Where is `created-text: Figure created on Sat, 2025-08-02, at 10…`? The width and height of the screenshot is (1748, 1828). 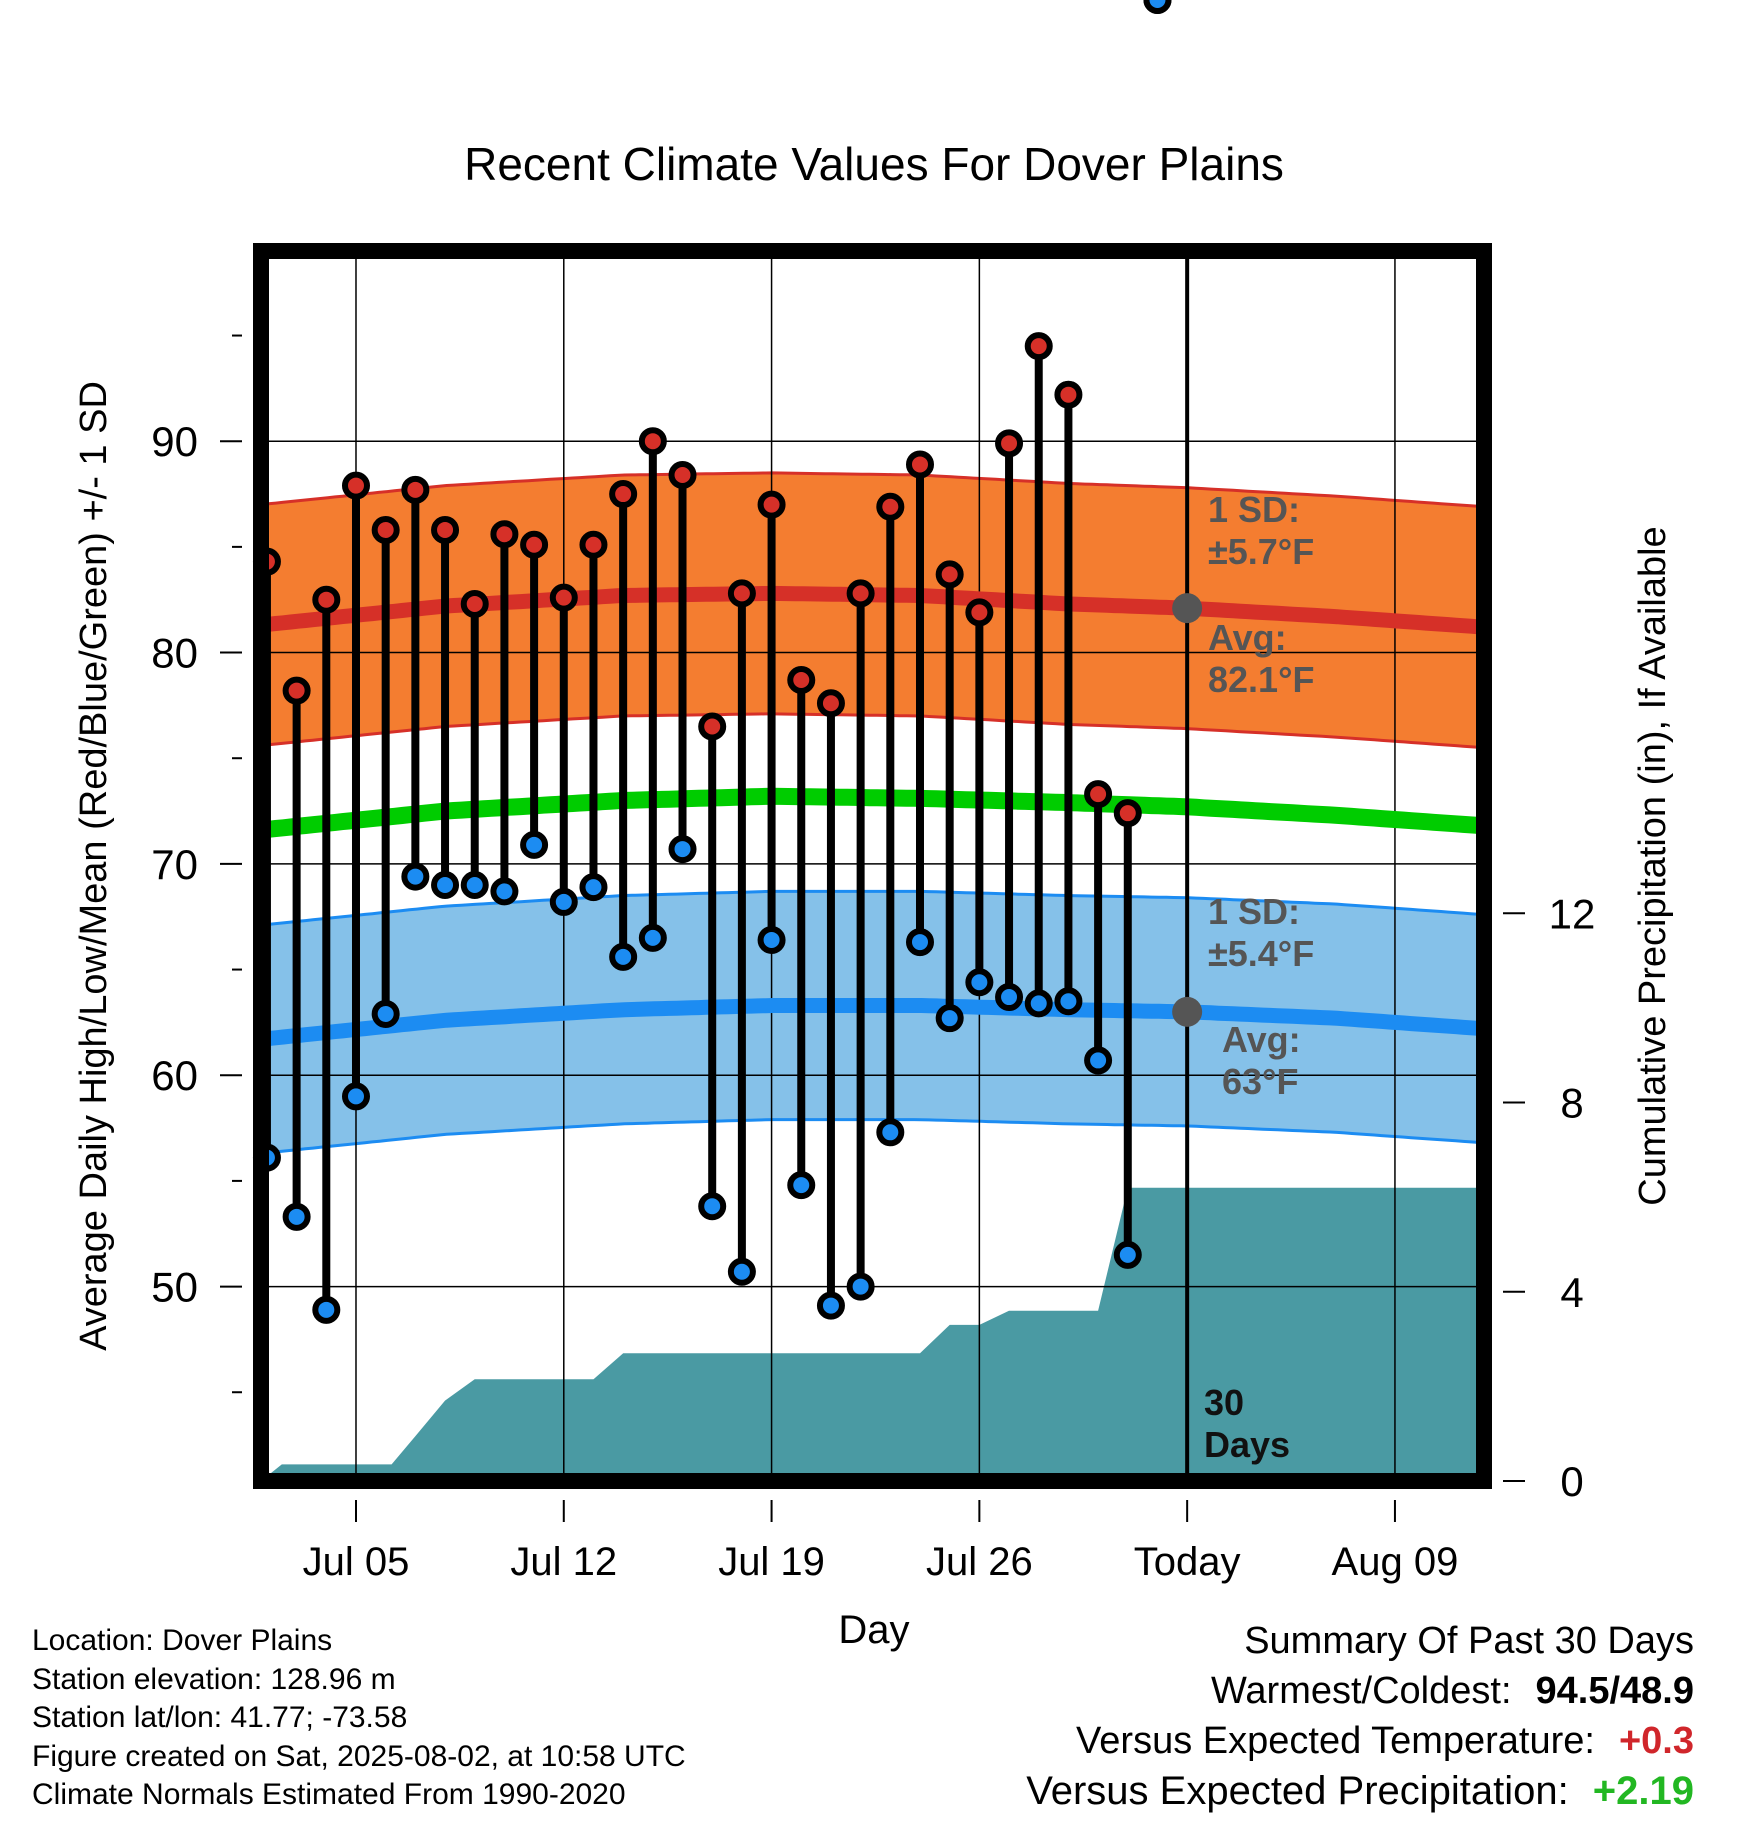
created-text: Figure created on Sat, 2025-08-02, at 10… is located at coordinates (359, 1756).